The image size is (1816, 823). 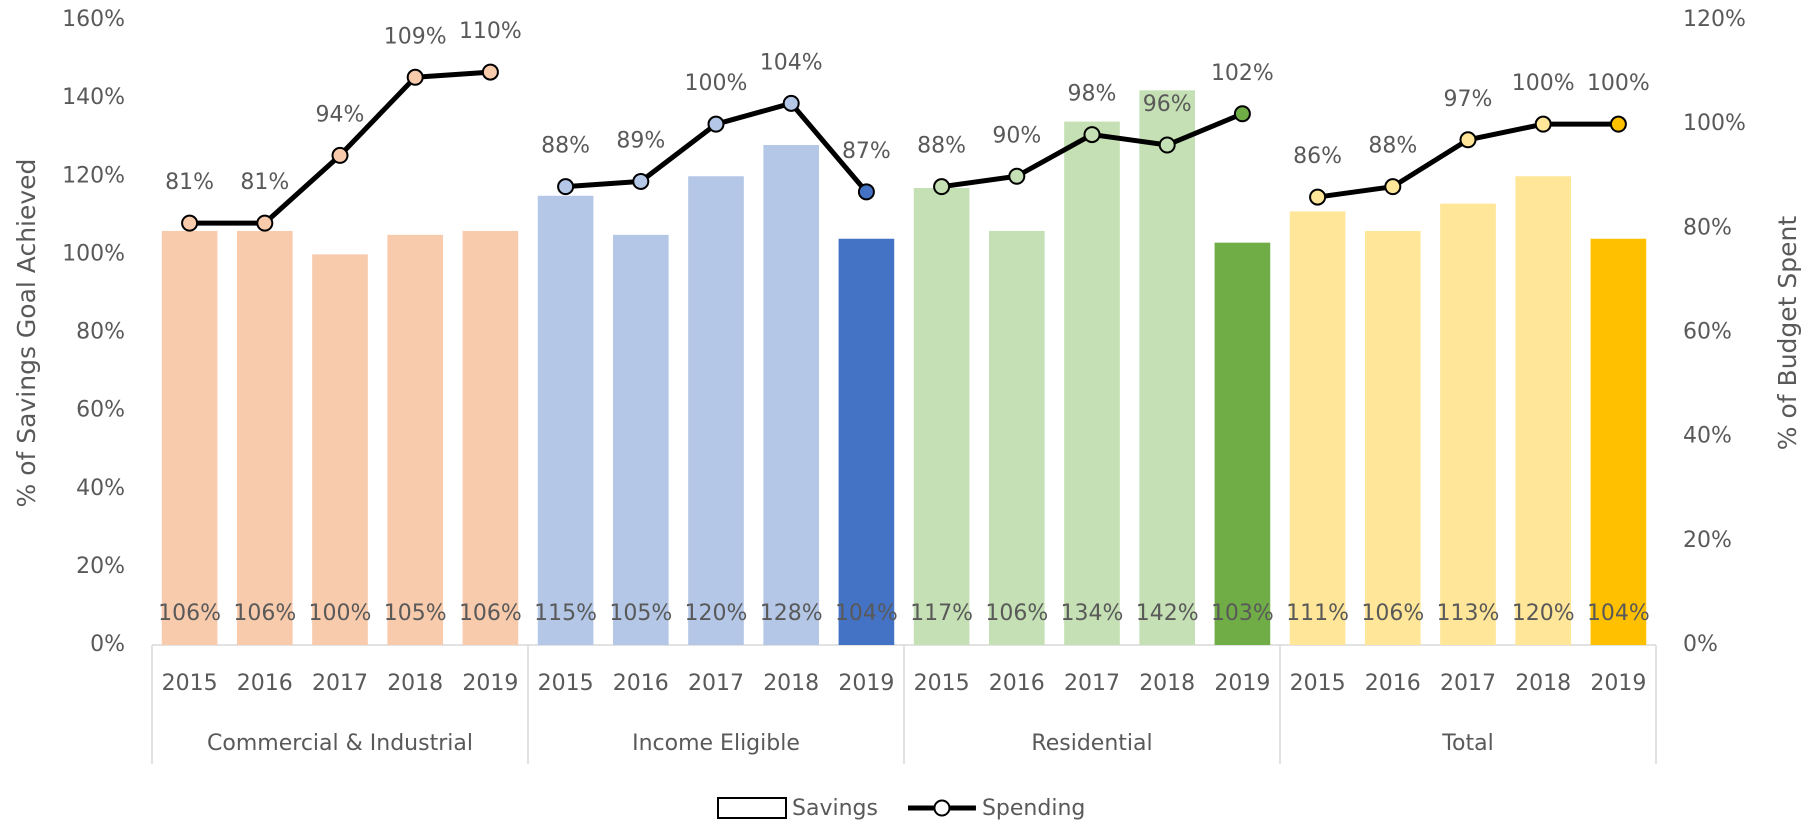 I want to click on y2-tick-label: 120%, so click(x=1714, y=19).